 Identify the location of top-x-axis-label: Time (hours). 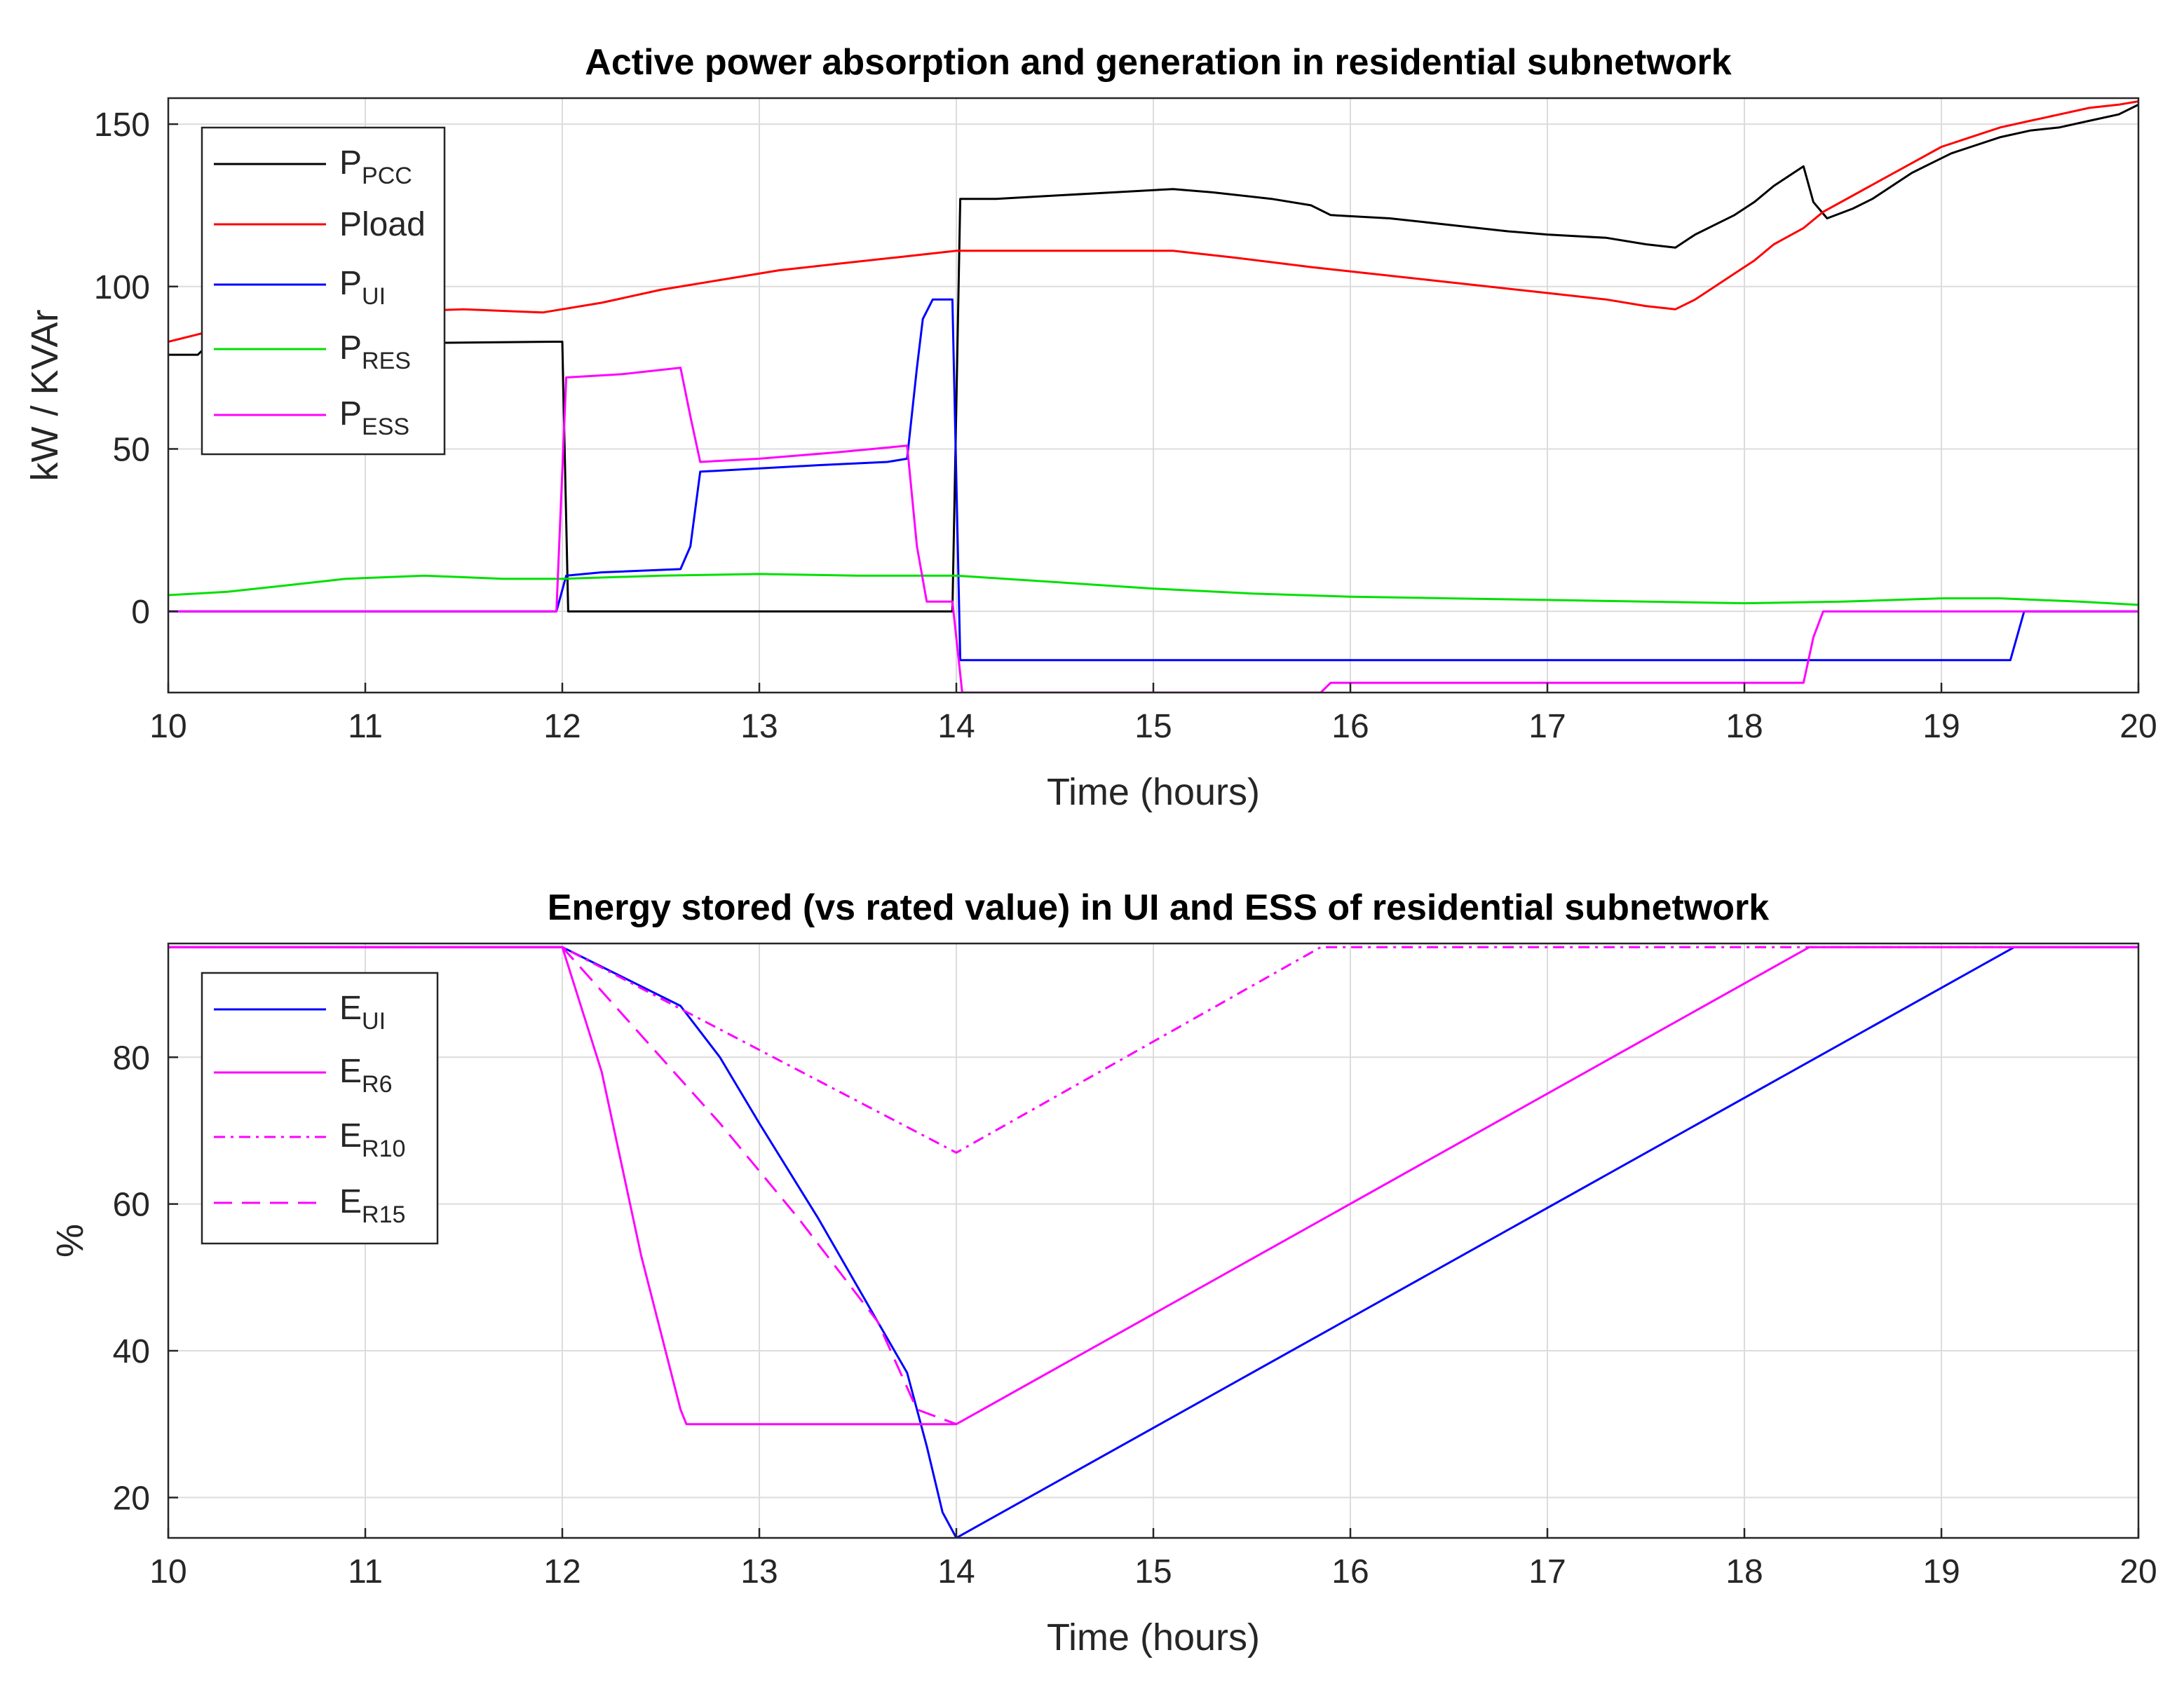
(1153, 792).